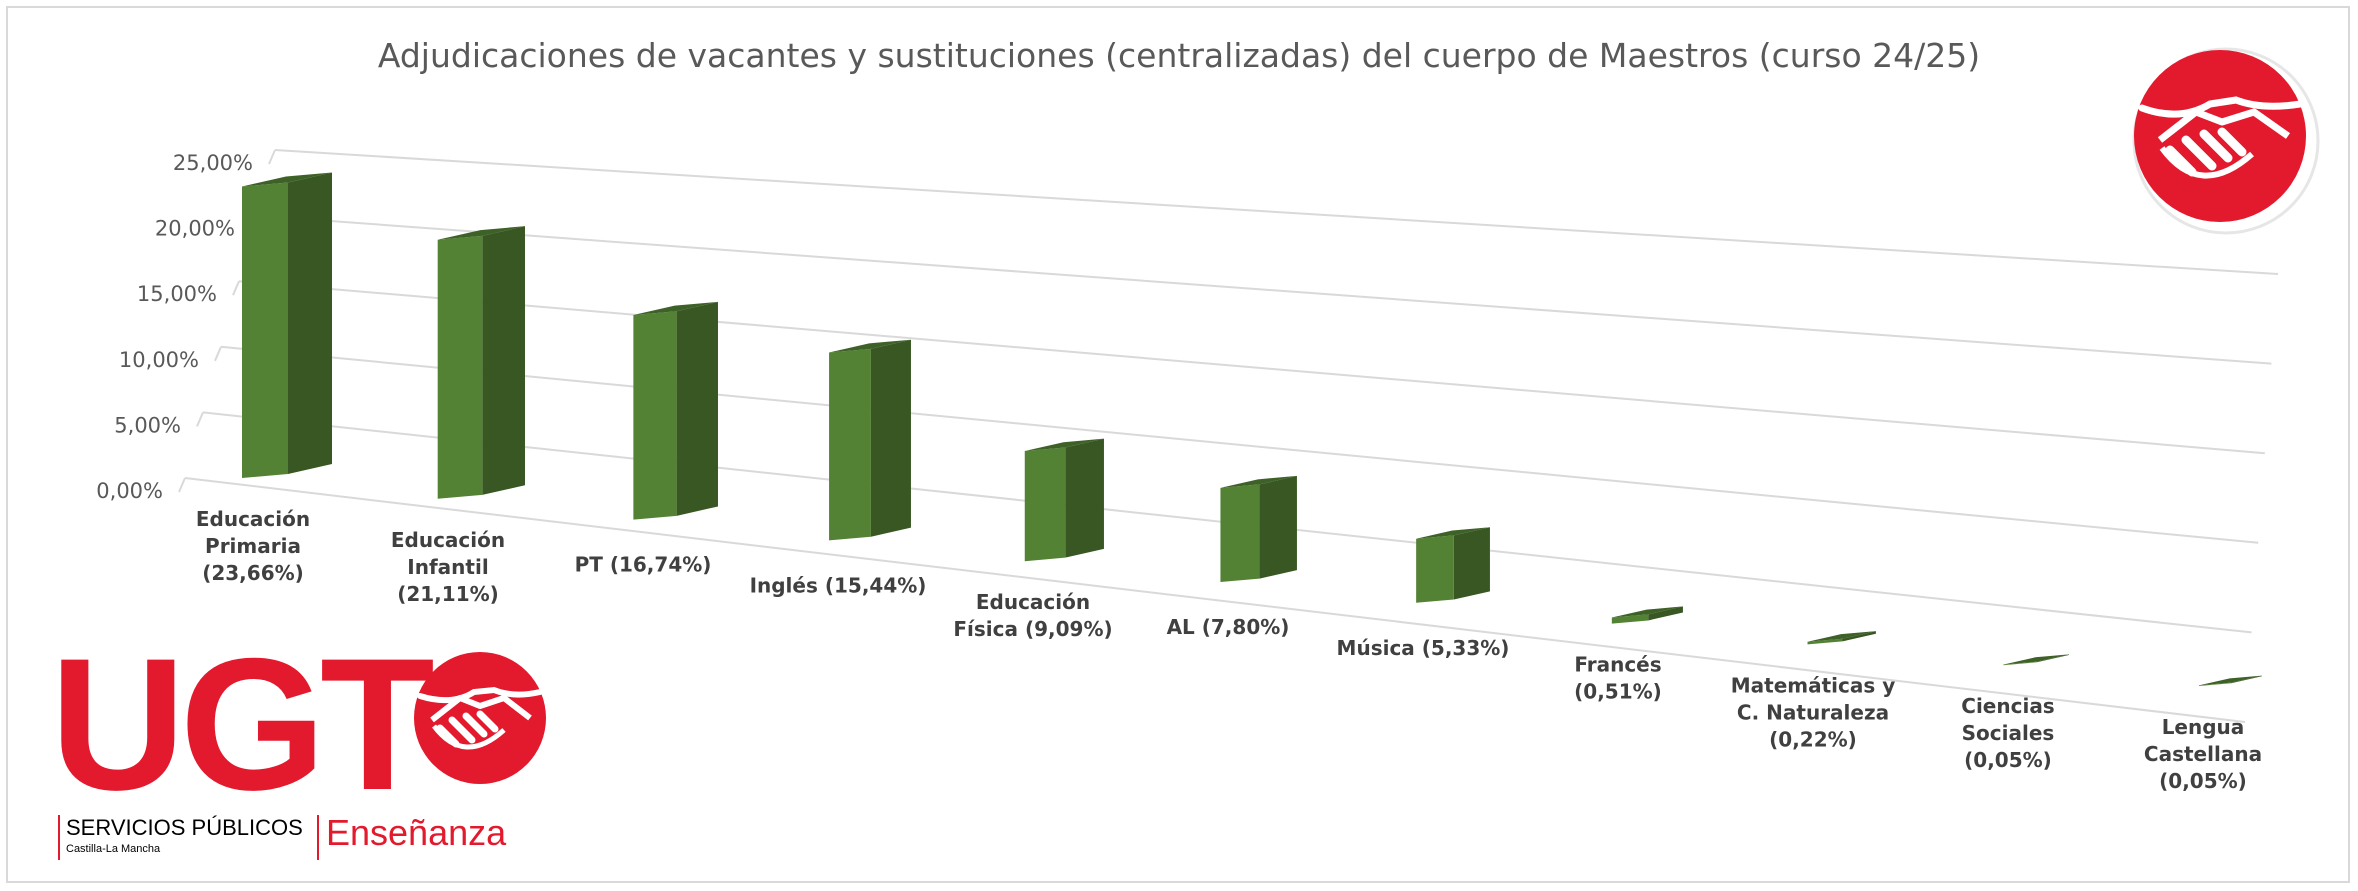 This screenshot has height=891, width=2358. I want to click on category-label: Educación Física (9,09%), so click(1032, 615).